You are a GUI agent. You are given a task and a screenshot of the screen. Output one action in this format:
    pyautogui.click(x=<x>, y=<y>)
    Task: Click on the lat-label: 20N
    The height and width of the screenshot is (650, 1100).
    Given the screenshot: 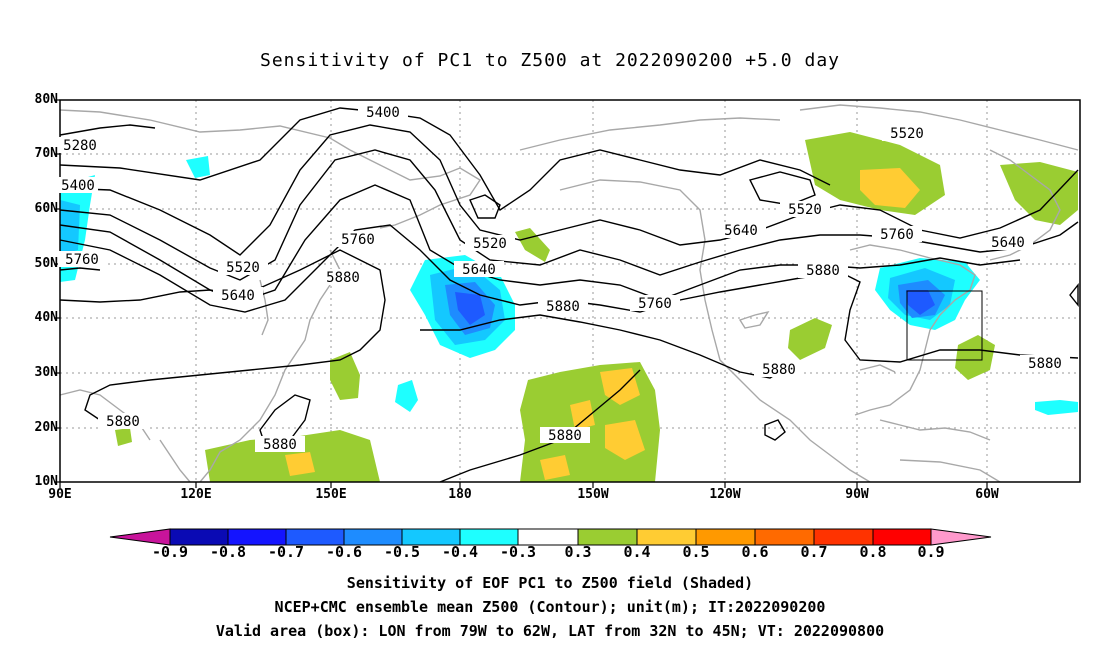 What is the action you would take?
    pyautogui.click(x=46, y=427)
    